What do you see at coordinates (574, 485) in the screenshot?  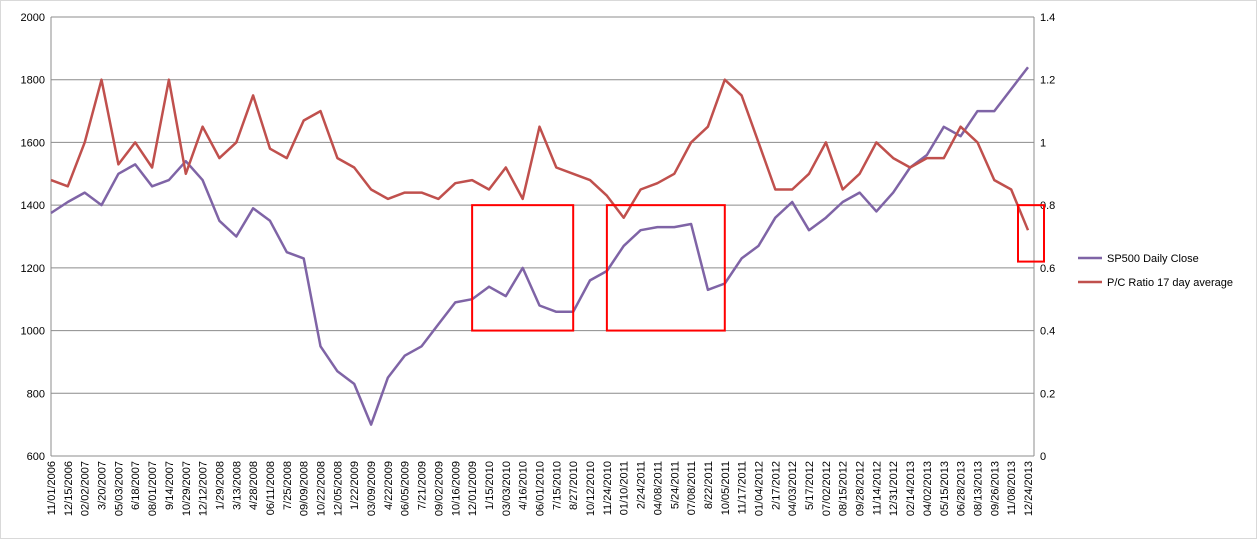 I see `x-tick-label: 8/27/2010` at bounding box center [574, 485].